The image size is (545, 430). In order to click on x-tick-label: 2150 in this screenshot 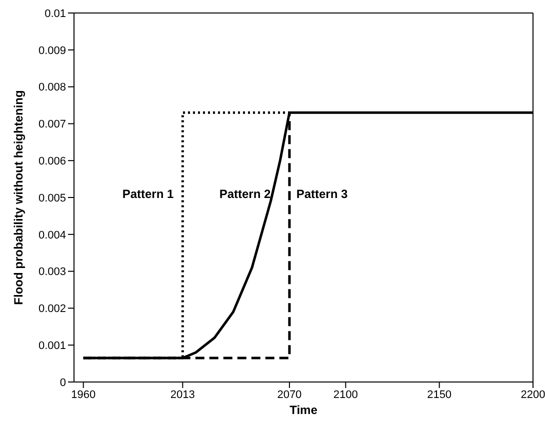, I will do `click(439, 394)`.